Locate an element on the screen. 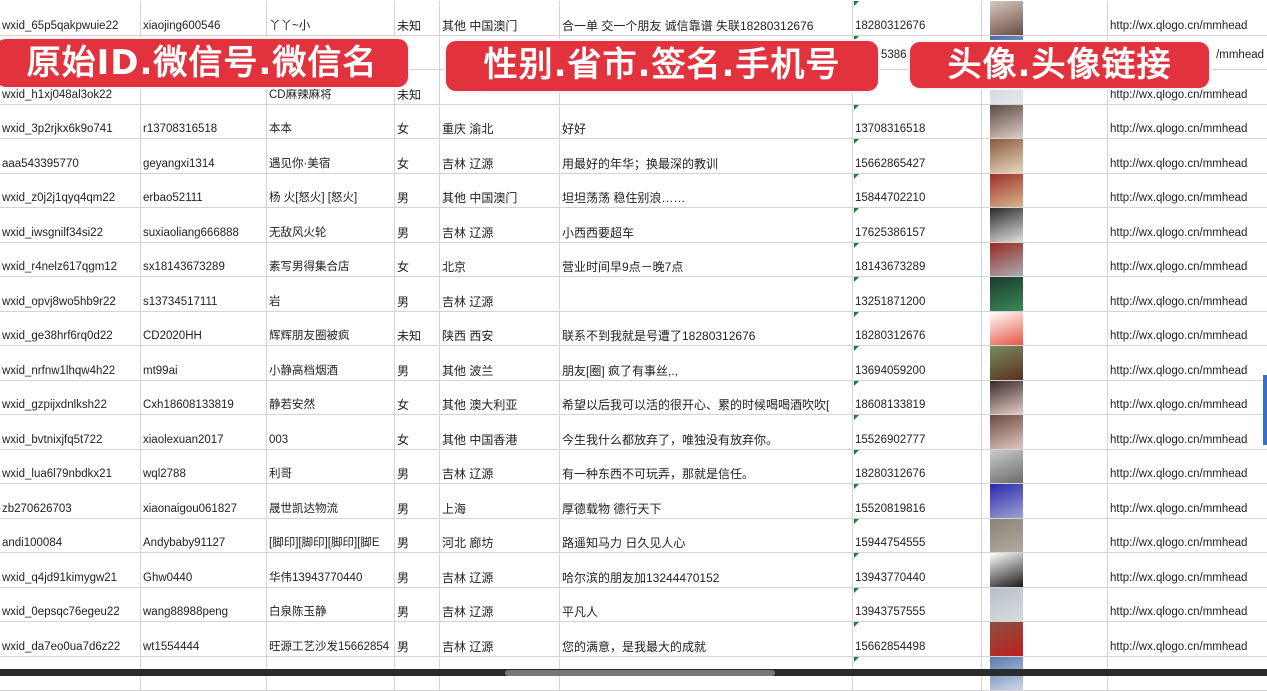 Image resolution: width=1267 pixels, height=691 pixels. wechat-id-cell: Ghw0440 is located at coordinates (204, 570).